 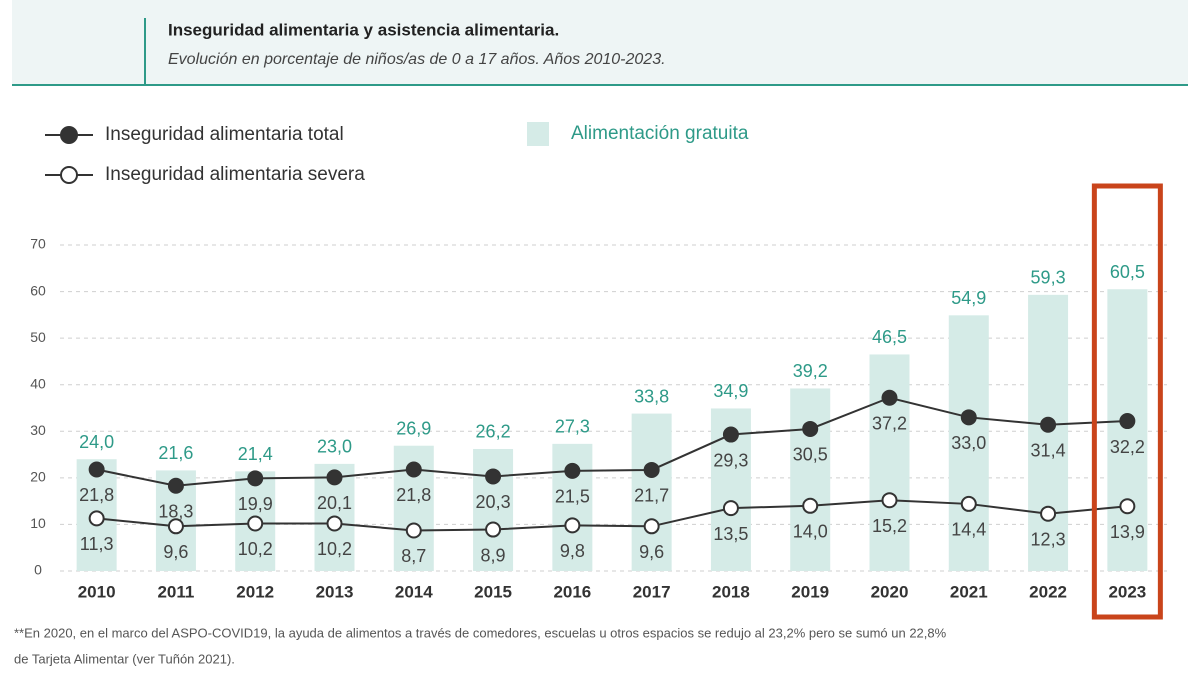 What do you see at coordinates (97, 591) in the screenshot?
I see `x-tick-label: 2010` at bounding box center [97, 591].